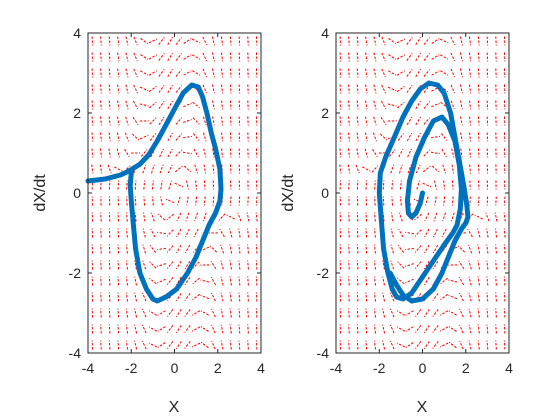 This screenshot has height=420, width=560. Describe the element at coordinates (323, 353) in the screenshot. I see `y-tick-label: -4` at that location.